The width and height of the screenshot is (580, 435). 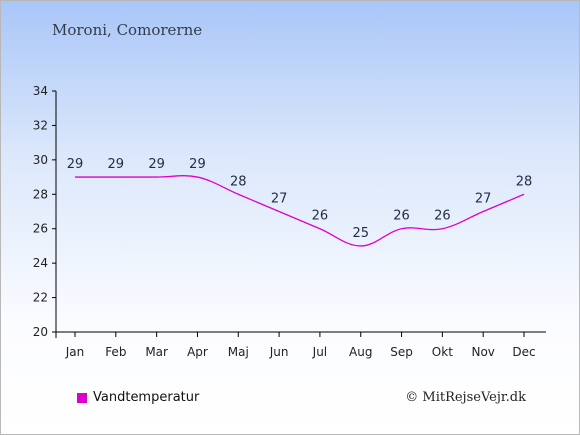 What do you see at coordinates (197, 352) in the screenshot?
I see `x-tick-label: Apr` at bounding box center [197, 352].